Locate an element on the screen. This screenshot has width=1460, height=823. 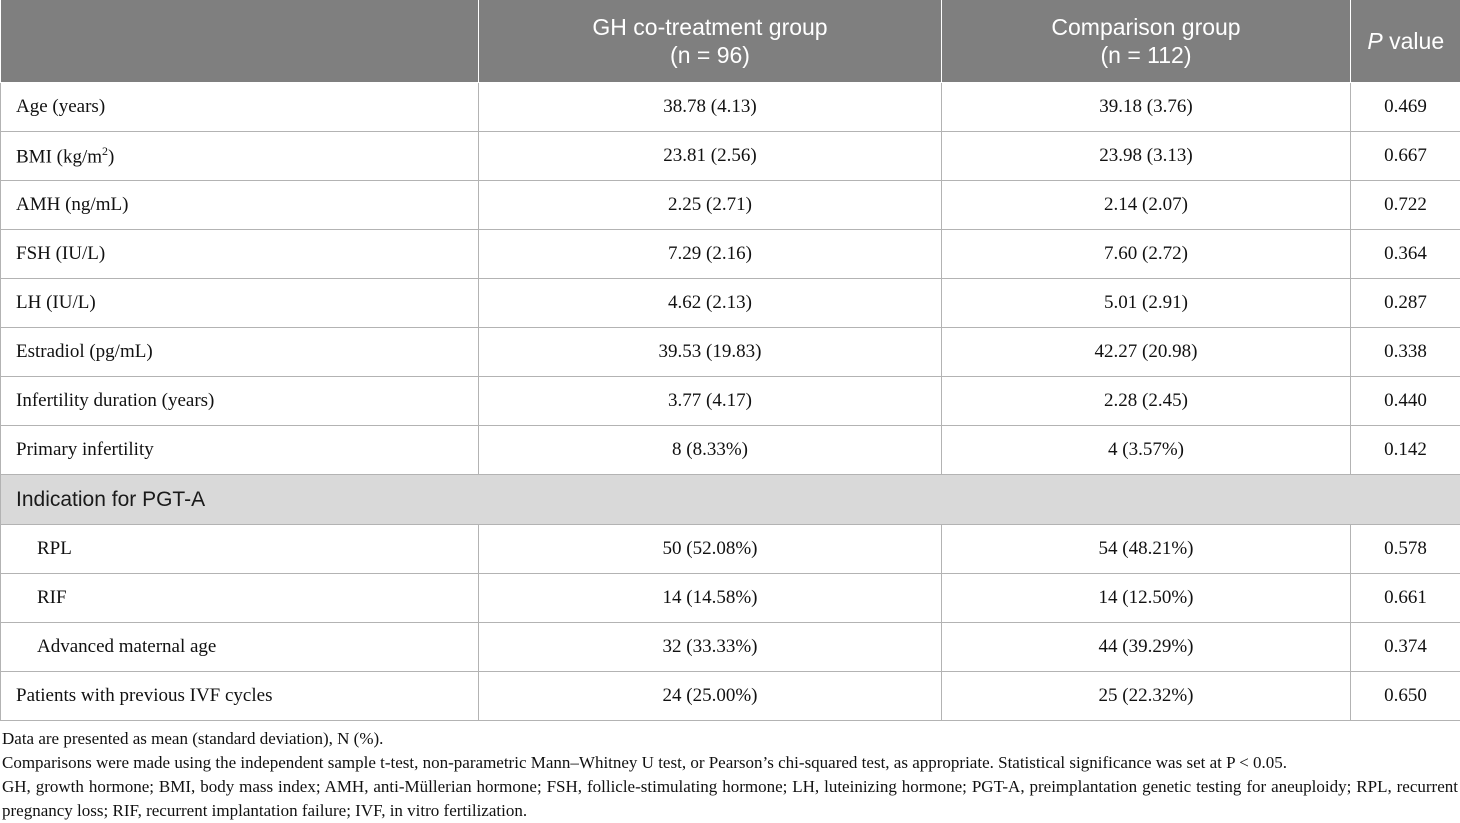
comparison-value: 4 (3.57%) is located at coordinates (1146, 450).